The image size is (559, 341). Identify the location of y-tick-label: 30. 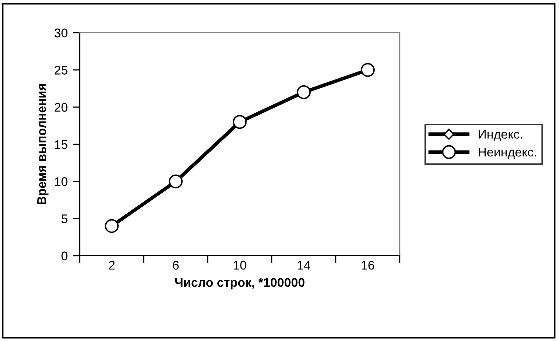
(61, 33).